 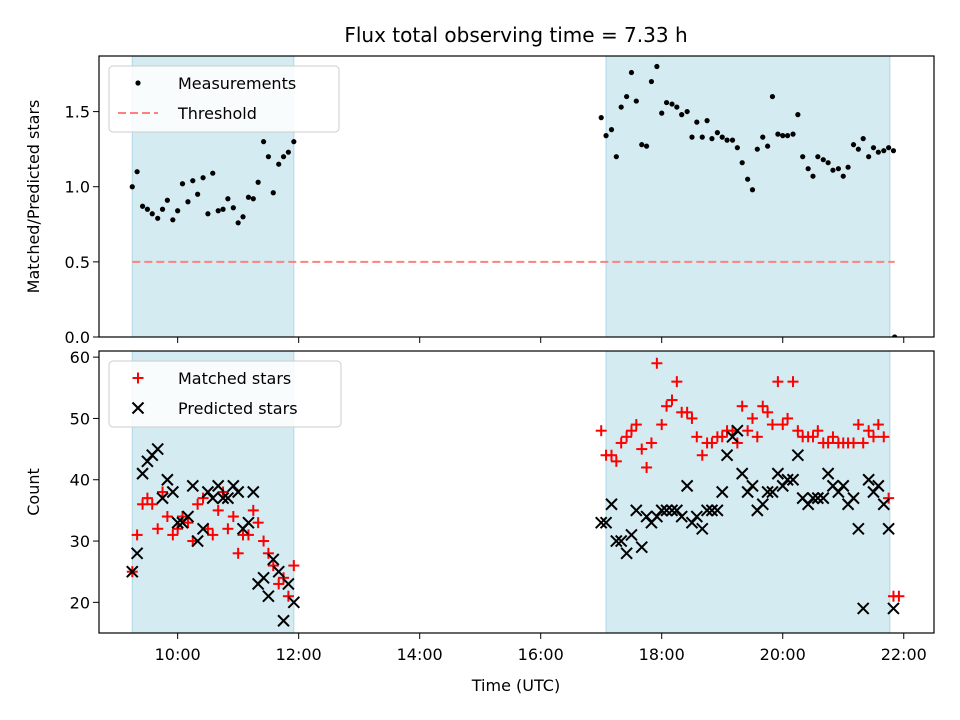 What do you see at coordinates (299, 654) in the screenshot?
I see `x-tick-label: 12:00` at bounding box center [299, 654].